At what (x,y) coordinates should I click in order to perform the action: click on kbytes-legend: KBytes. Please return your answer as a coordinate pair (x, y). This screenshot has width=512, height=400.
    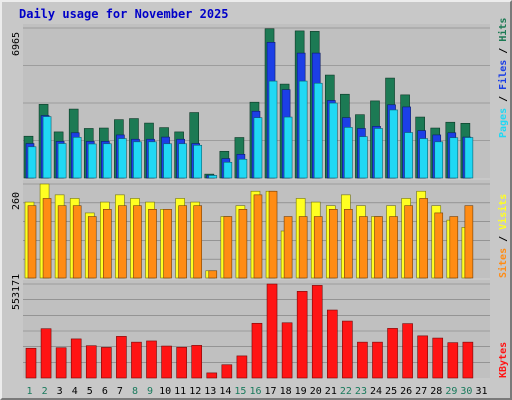
    Looking at the image, I should click on (503, 360).